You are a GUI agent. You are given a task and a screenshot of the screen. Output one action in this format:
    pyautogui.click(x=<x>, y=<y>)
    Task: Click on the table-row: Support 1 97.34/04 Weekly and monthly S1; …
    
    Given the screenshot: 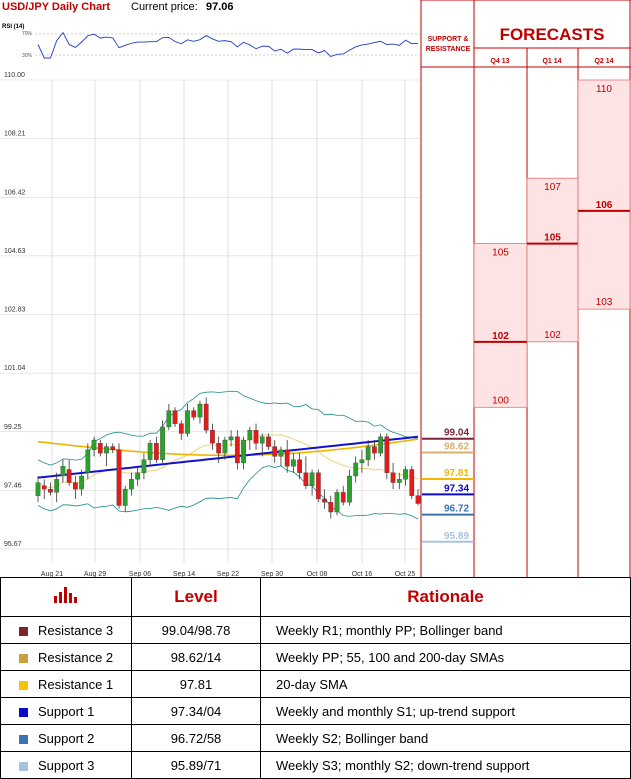 What is the action you would take?
    pyautogui.click(x=315, y=711)
    